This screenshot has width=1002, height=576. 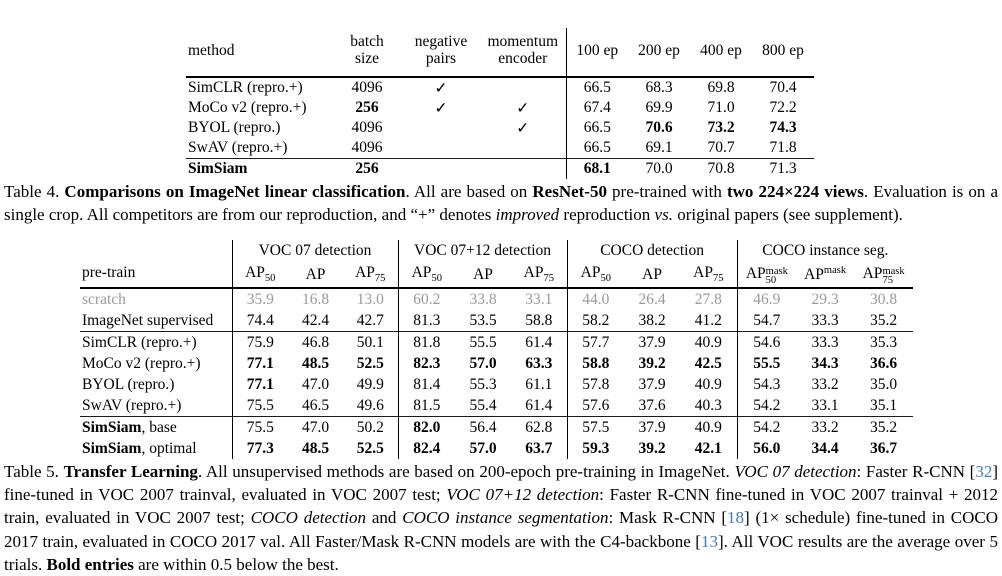 I want to click on ap-value-cell: 63.7, so click(x=539, y=448).